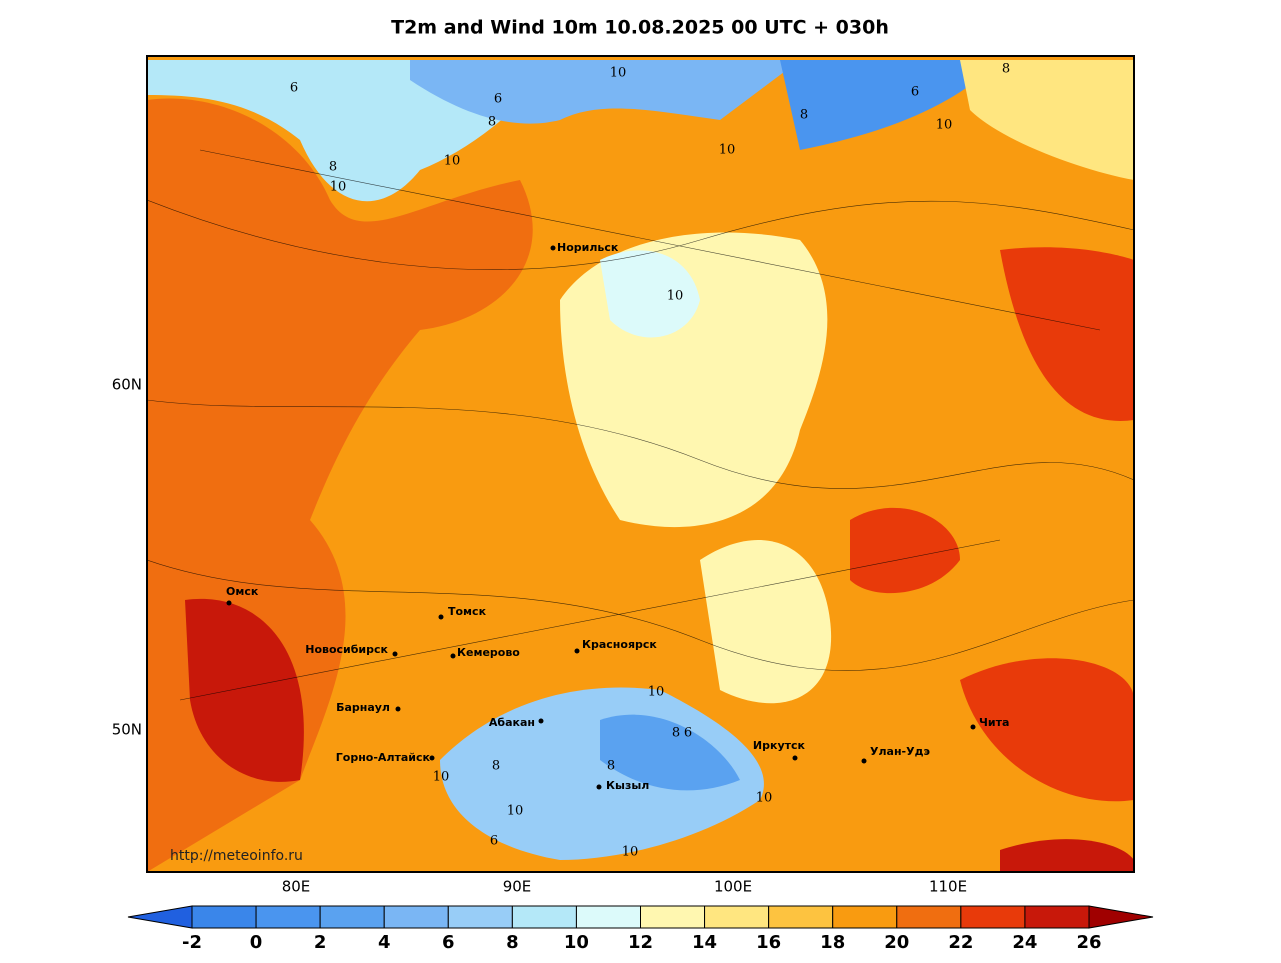 Image resolution: width=1281 pixels, height=963 pixels. I want to click on colorbar-tick-label: 16, so click(768, 942).